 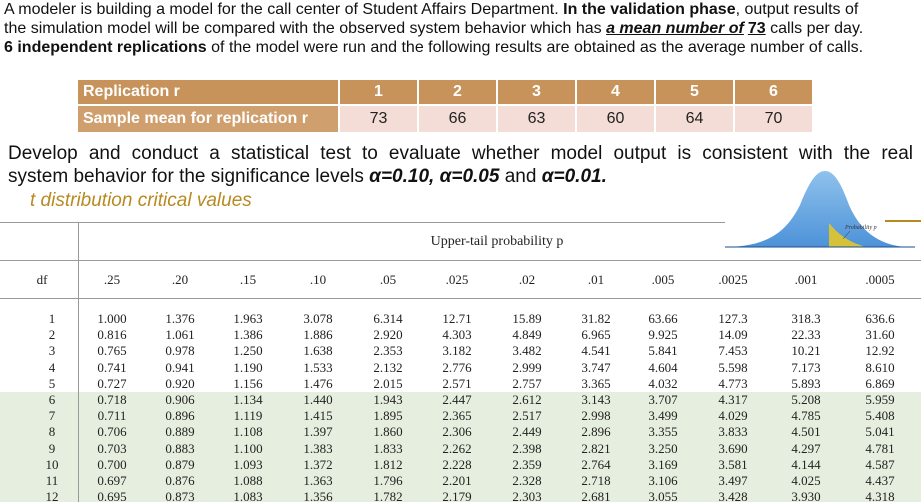 I want to click on critical-value: 2.764, so click(x=596, y=464).